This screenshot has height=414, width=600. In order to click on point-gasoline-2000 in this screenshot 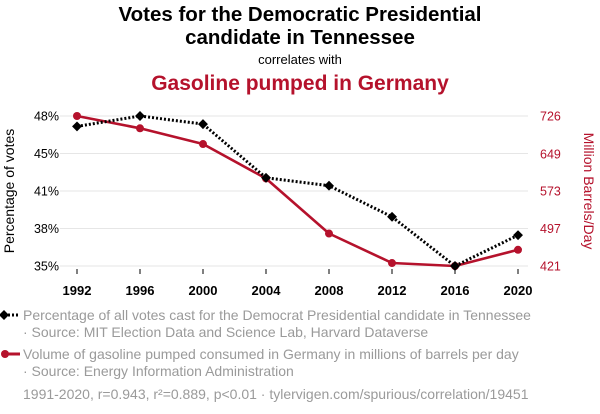, I will do `click(203, 144)`.